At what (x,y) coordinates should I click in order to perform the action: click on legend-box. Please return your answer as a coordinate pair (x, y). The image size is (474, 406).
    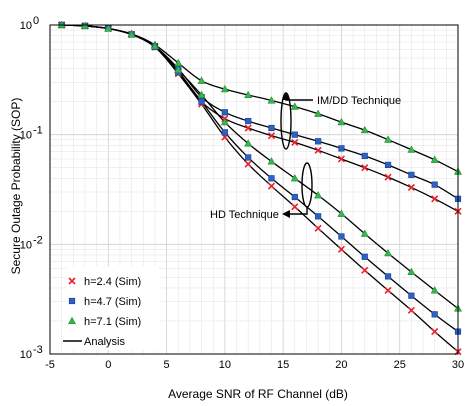
    Looking at the image, I should click on (113, 308).